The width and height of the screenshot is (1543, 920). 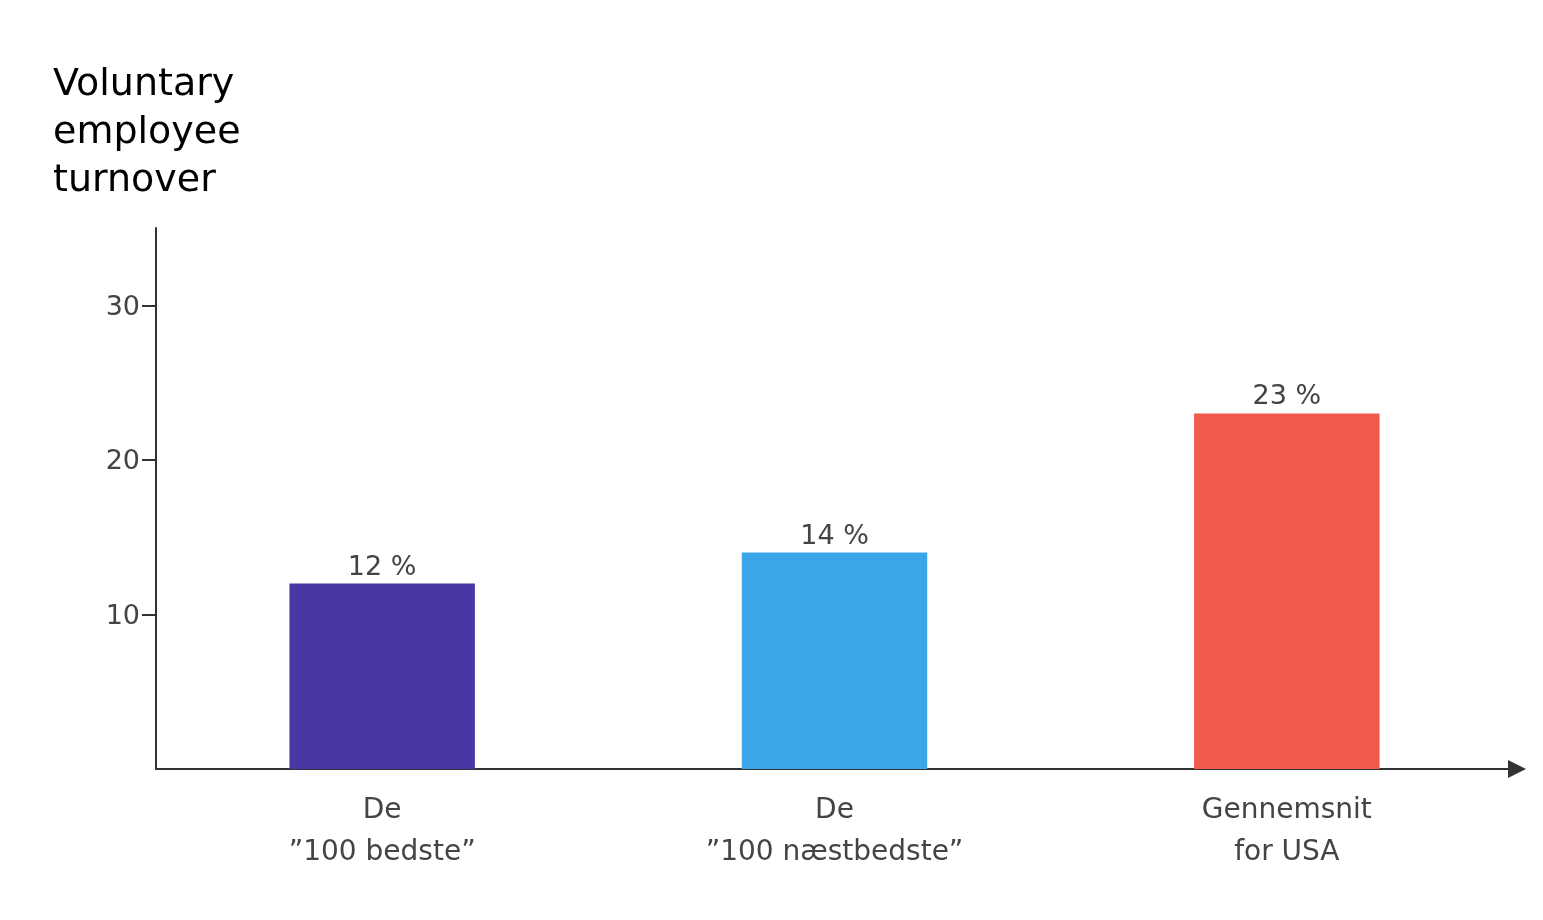 I want to click on data-label: 14 %, so click(x=834, y=534).